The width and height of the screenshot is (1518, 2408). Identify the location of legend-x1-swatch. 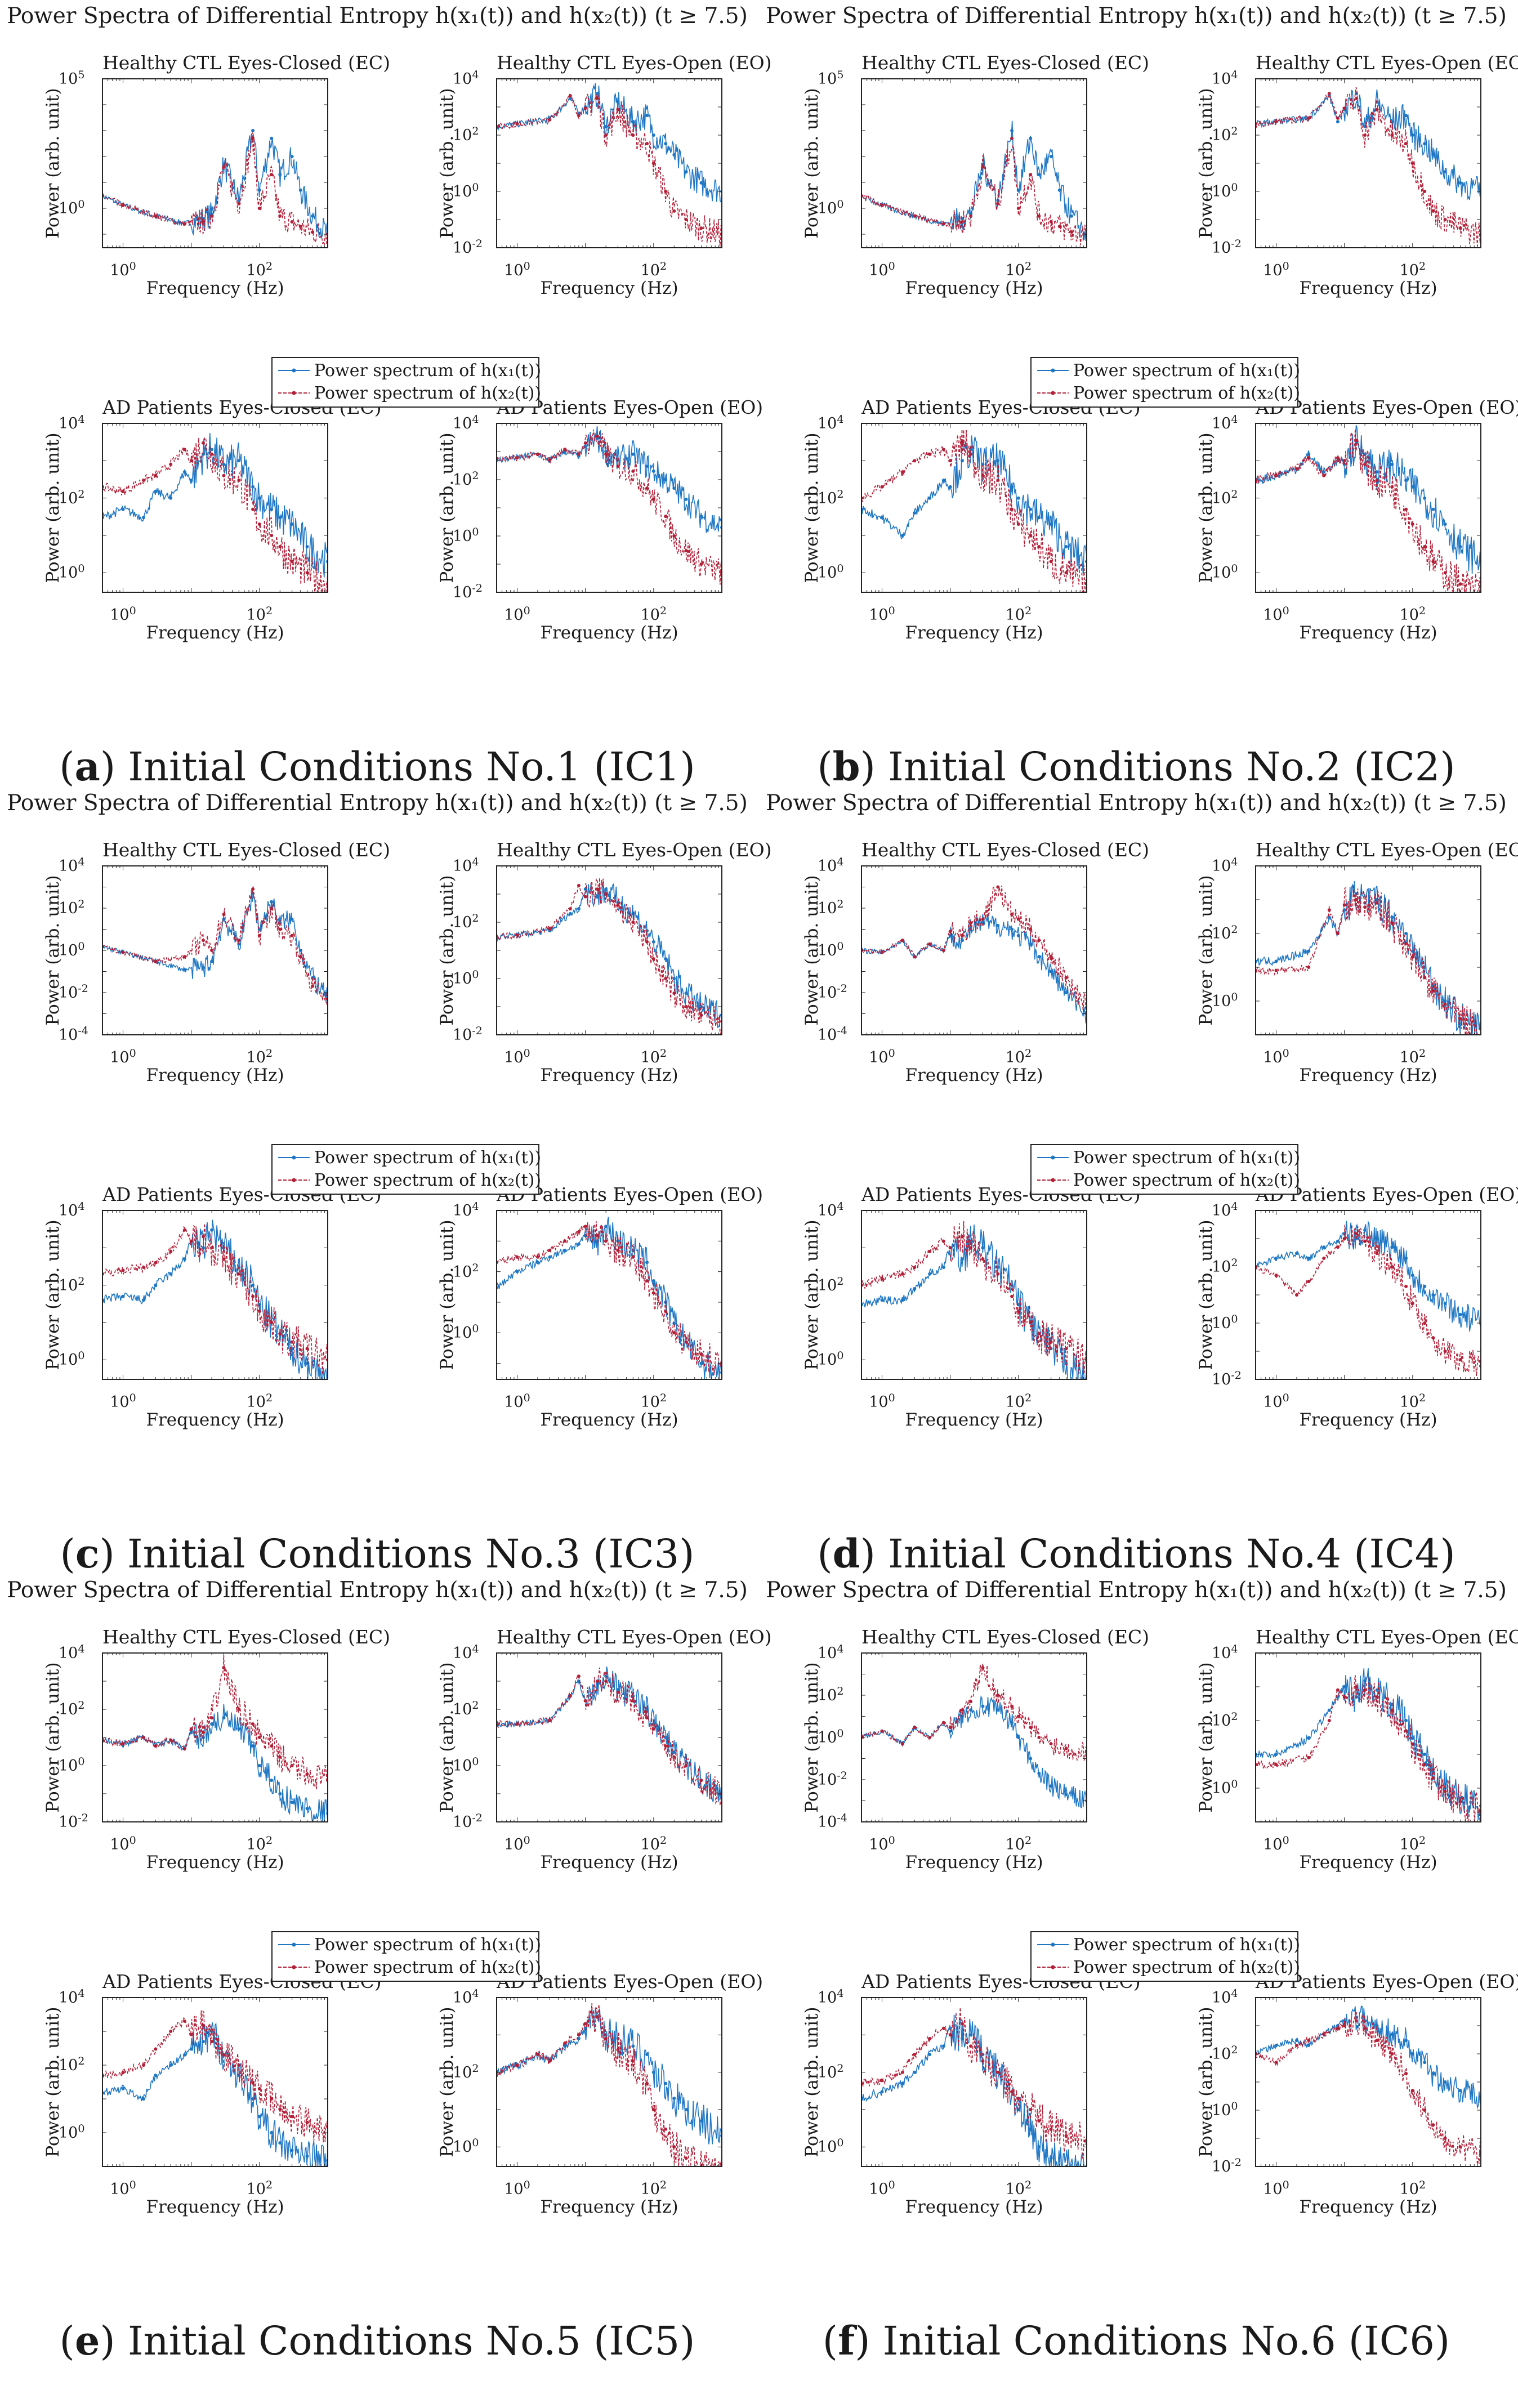
(1053, 1945).